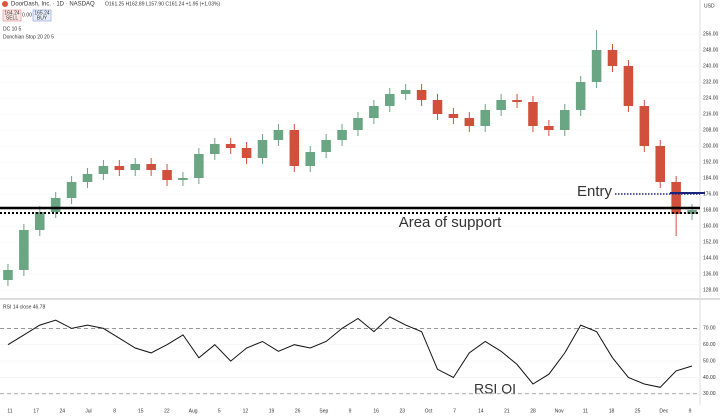 Image resolution: width=720 pixels, height=417 pixels. I want to click on y-tick-label: 240.00, so click(711, 66).